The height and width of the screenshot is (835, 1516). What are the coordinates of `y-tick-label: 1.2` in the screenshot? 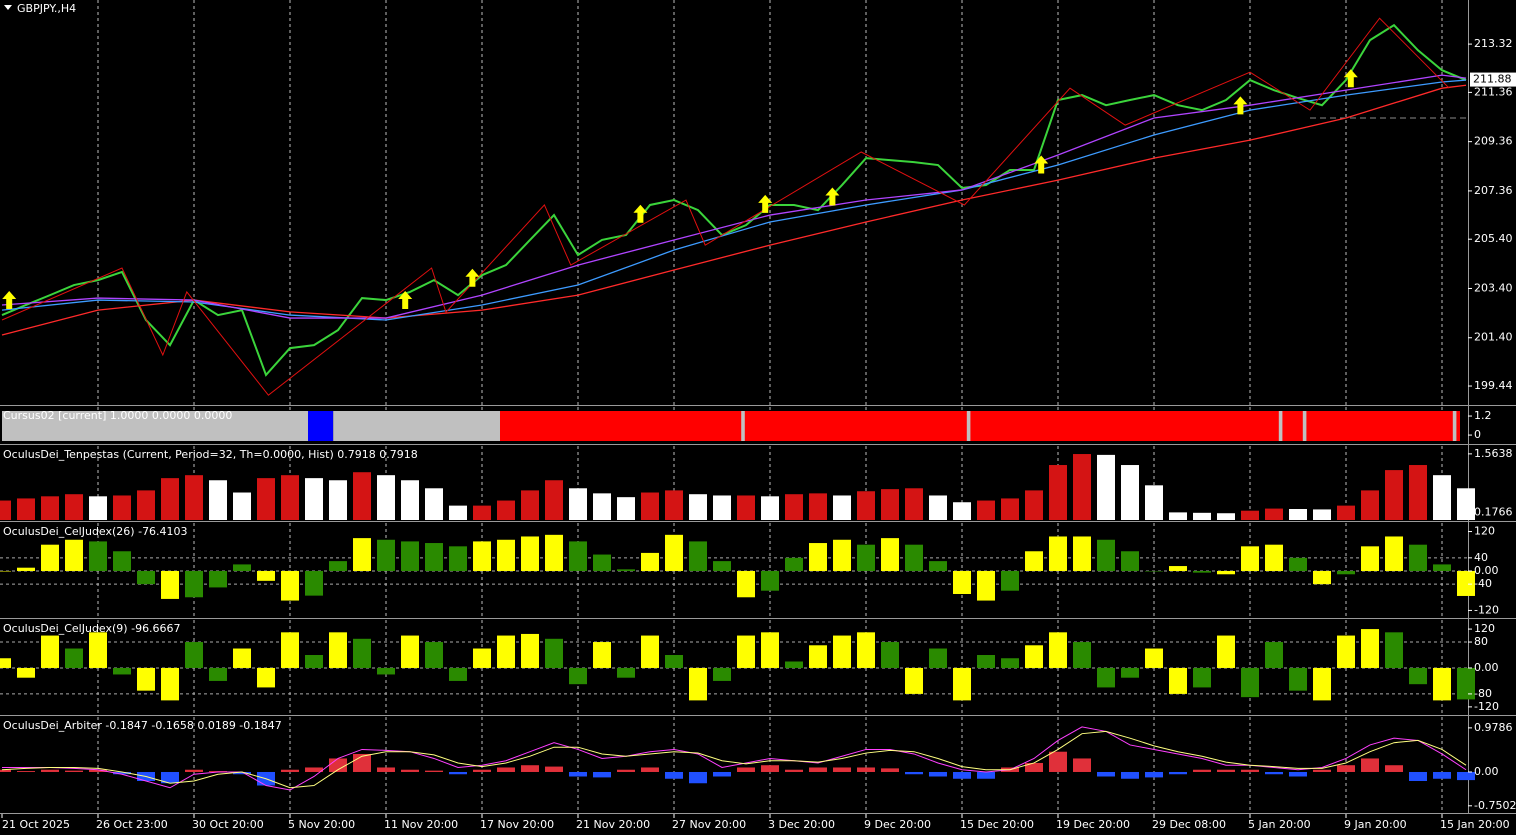 It's located at (1483, 415).